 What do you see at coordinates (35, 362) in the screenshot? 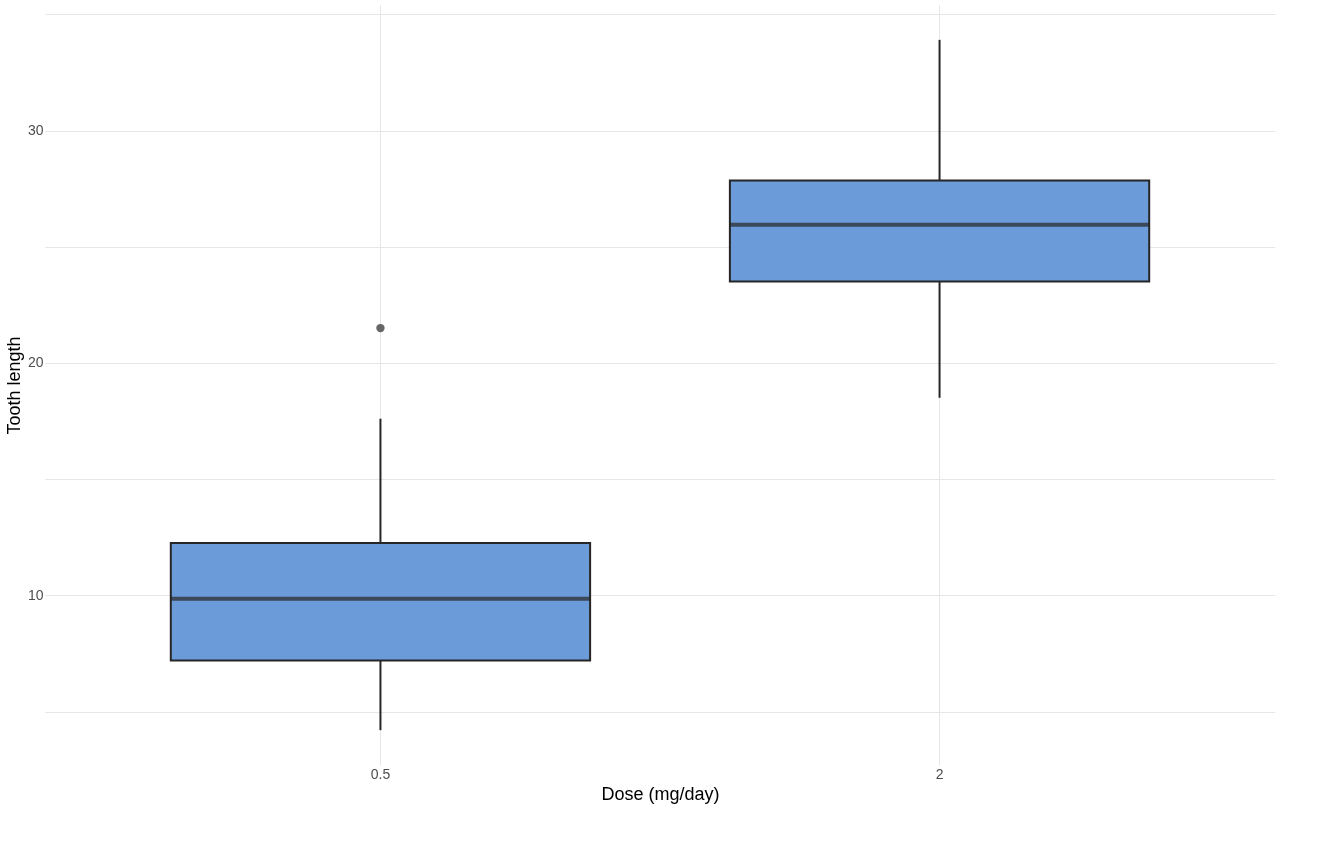
I see `y-tick-label: 20` at bounding box center [35, 362].